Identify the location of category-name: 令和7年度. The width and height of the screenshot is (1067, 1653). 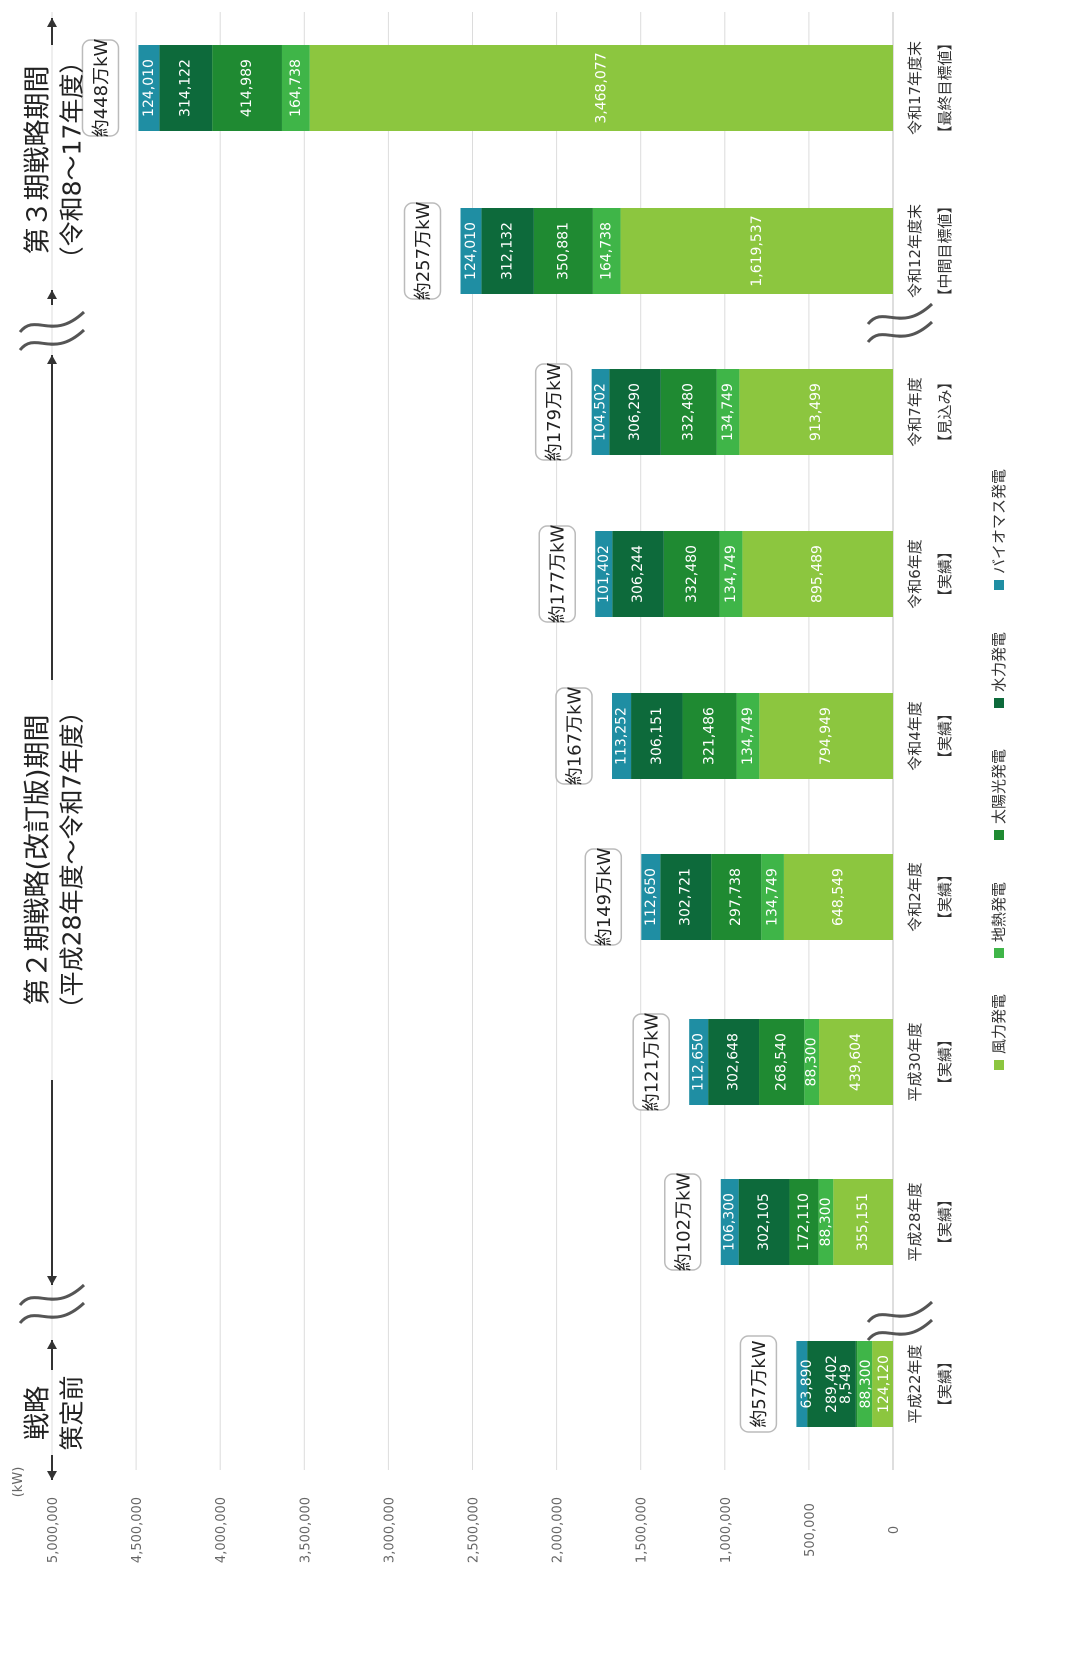
(915, 412).